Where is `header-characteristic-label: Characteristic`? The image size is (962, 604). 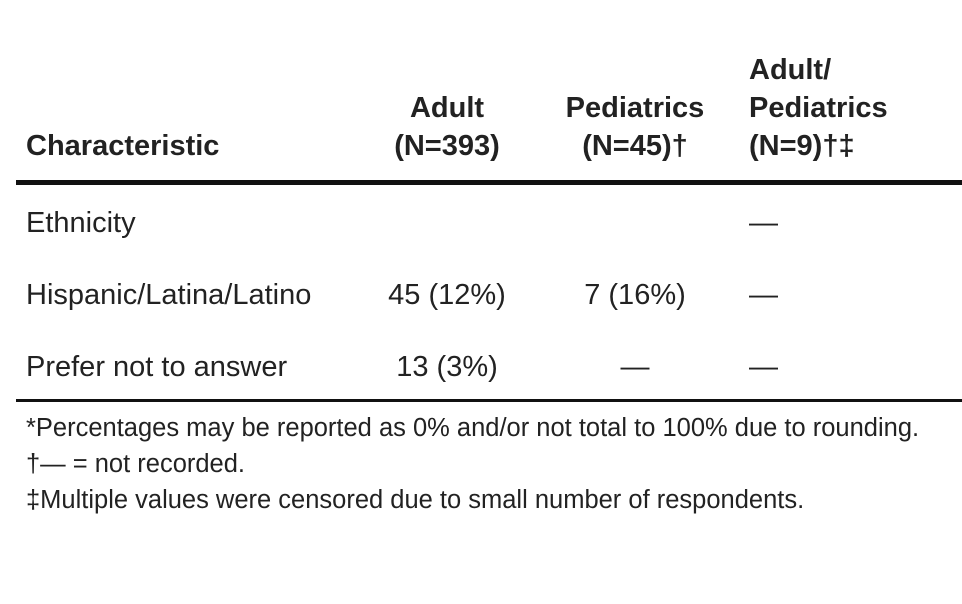
header-characteristic-label: Characteristic is located at coordinates (123, 146).